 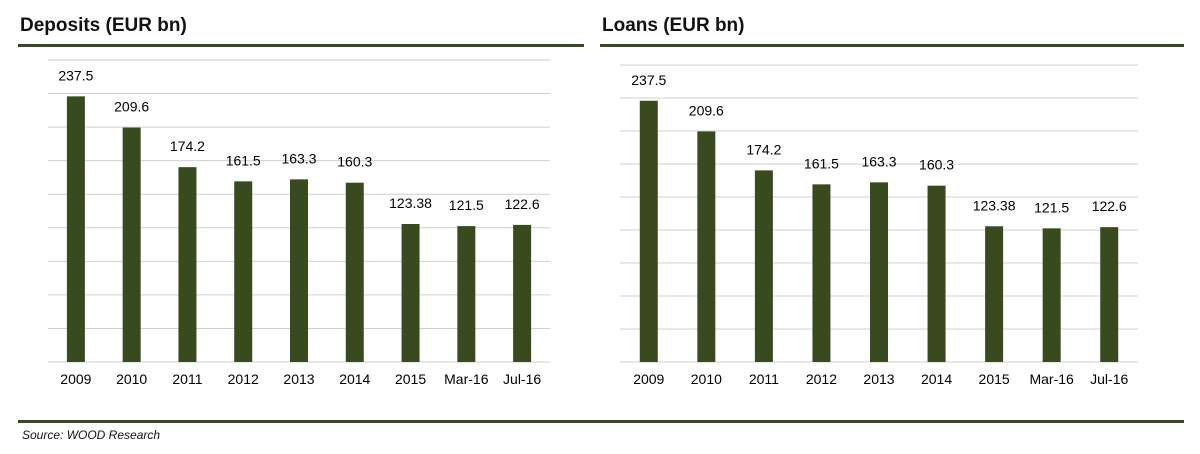 I want to click on loans-bar-2011, so click(x=763, y=266).